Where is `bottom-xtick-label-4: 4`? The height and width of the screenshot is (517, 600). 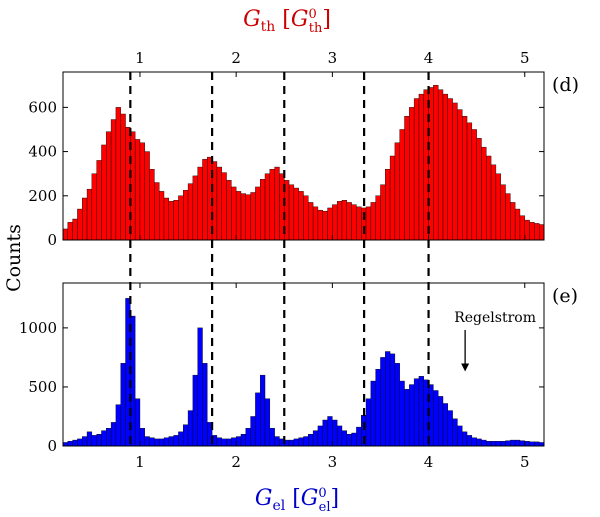
bottom-xtick-label-4: 4 is located at coordinates (429, 462).